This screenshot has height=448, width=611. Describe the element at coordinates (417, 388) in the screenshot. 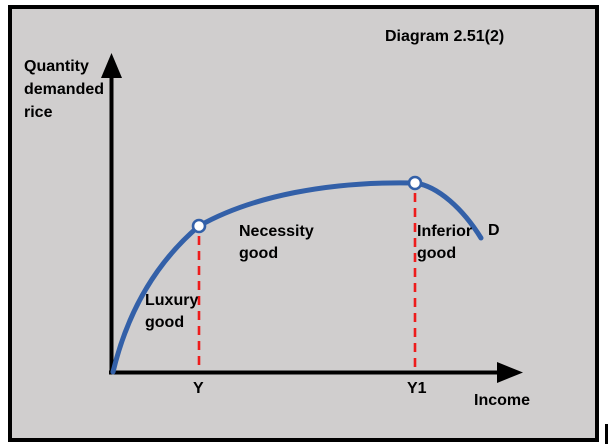

I see `tick-label-y1: Y1` at that location.